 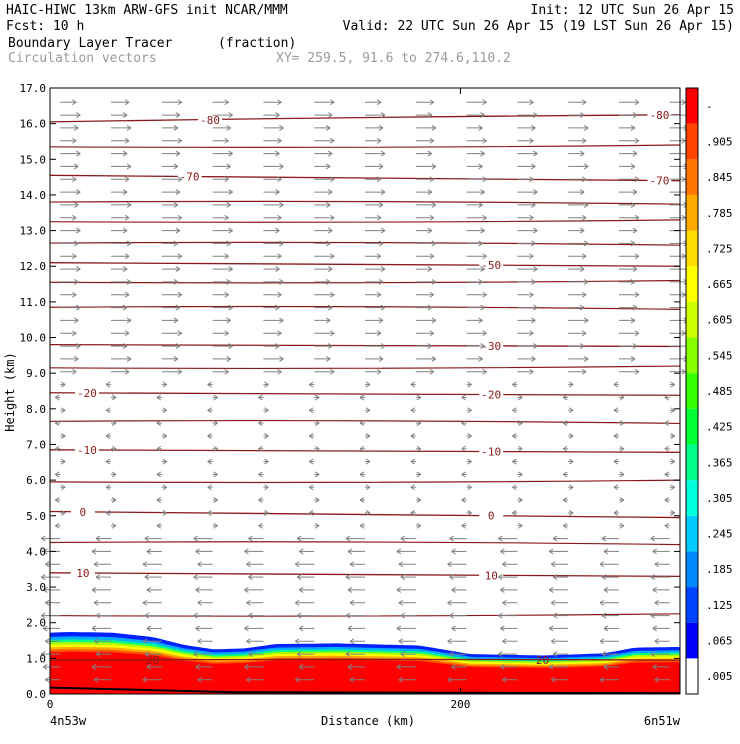 I want to click on contour-line, so click(x=365, y=481).